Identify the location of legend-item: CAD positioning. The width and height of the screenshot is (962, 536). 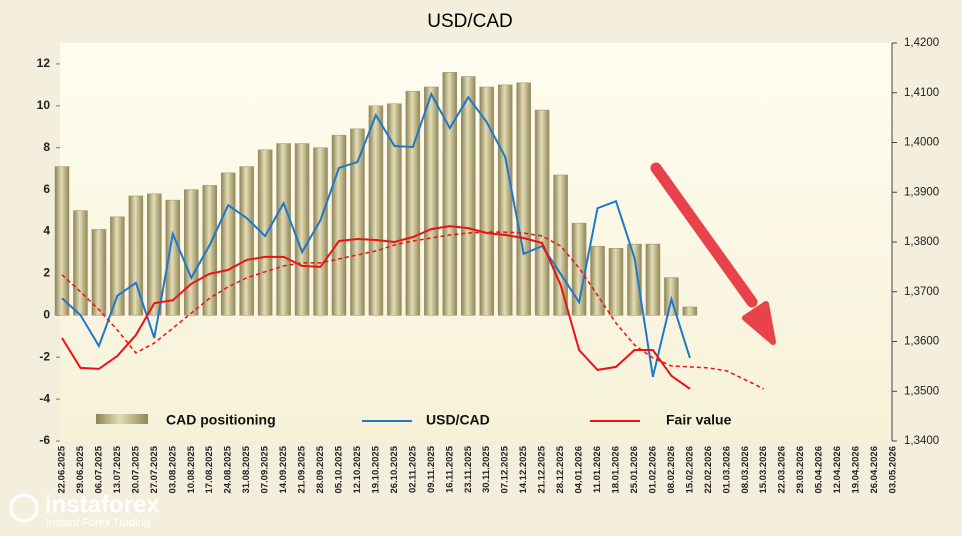
(186, 420).